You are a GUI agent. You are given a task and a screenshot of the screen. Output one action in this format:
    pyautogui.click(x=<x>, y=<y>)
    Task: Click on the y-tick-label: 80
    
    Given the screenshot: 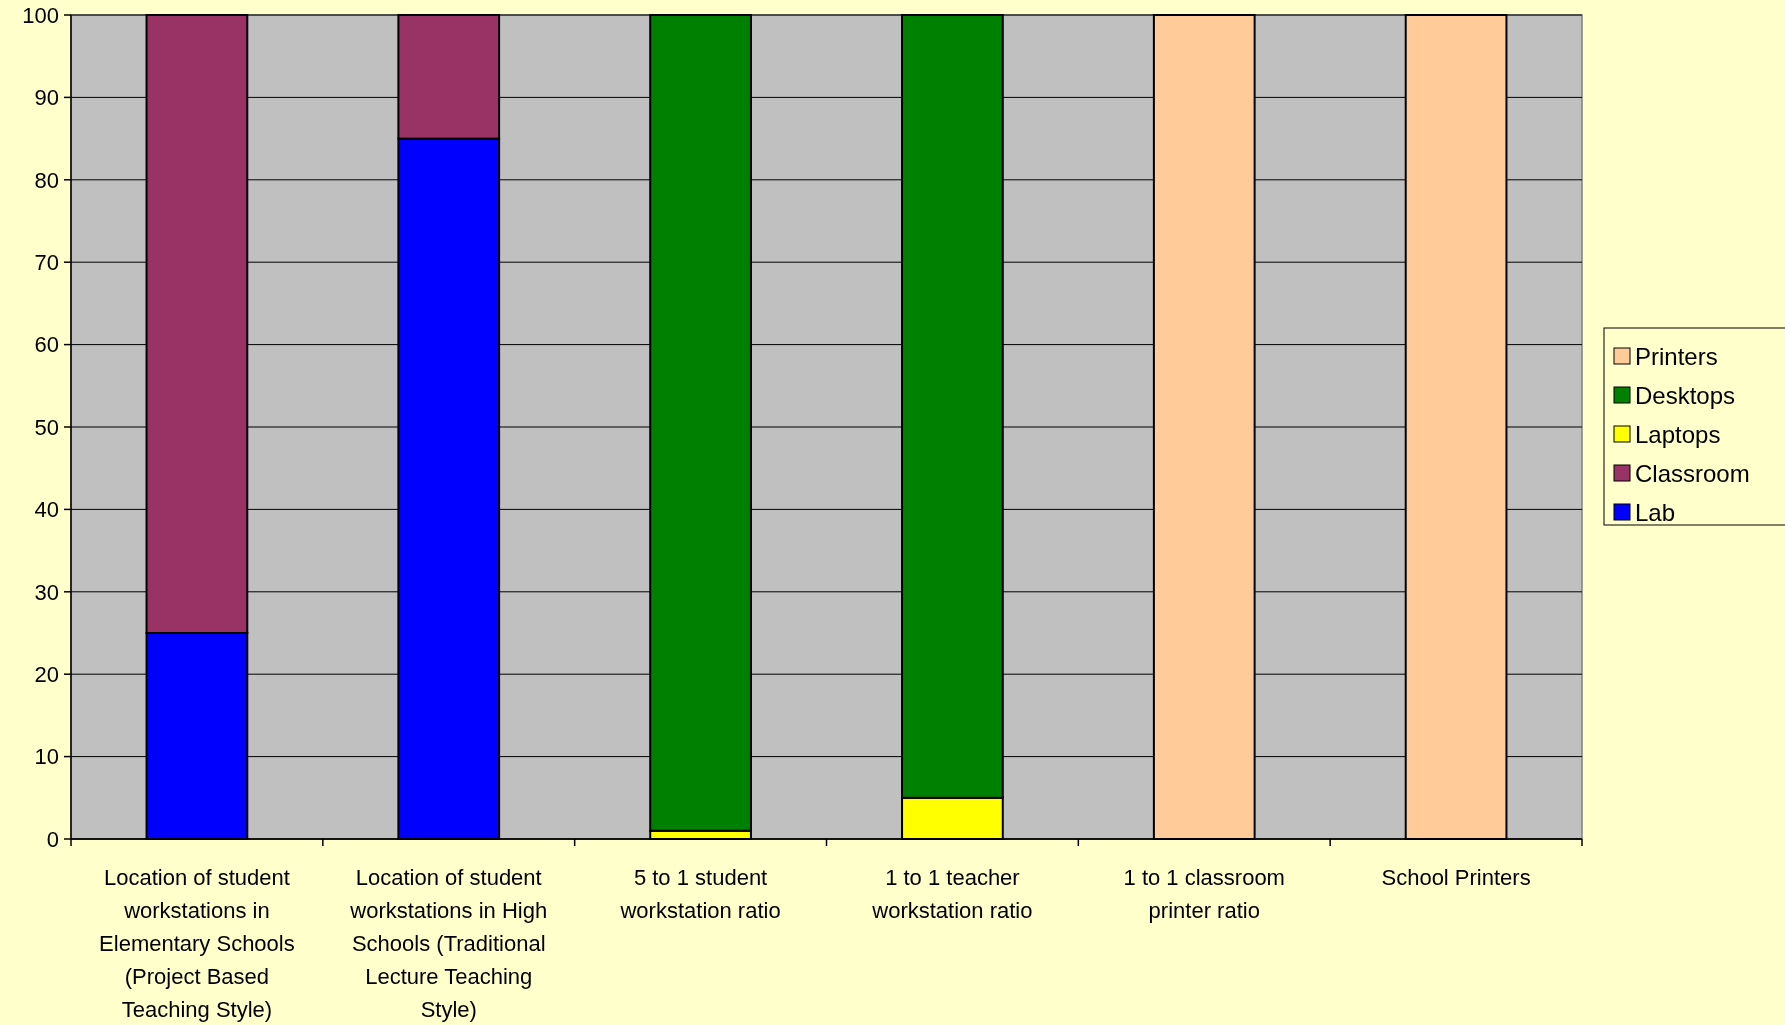 What is the action you would take?
    pyautogui.click(x=46, y=180)
    